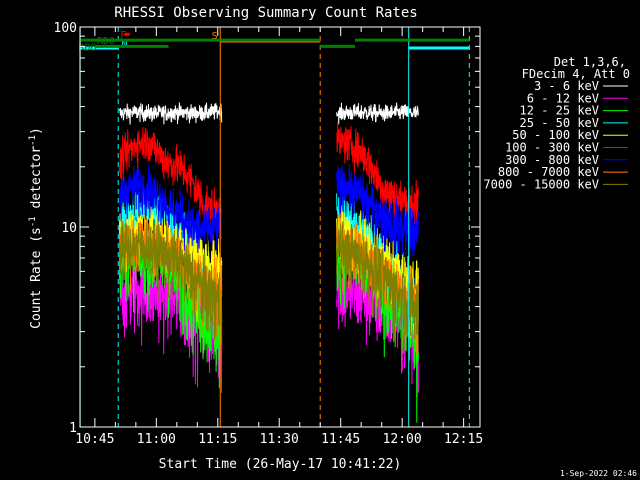 Image resolution: width=640 pixels, height=480 pixels. Describe the element at coordinates (69, 228) in the screenshot. I see `y-tick-label-2: 10` at that location.